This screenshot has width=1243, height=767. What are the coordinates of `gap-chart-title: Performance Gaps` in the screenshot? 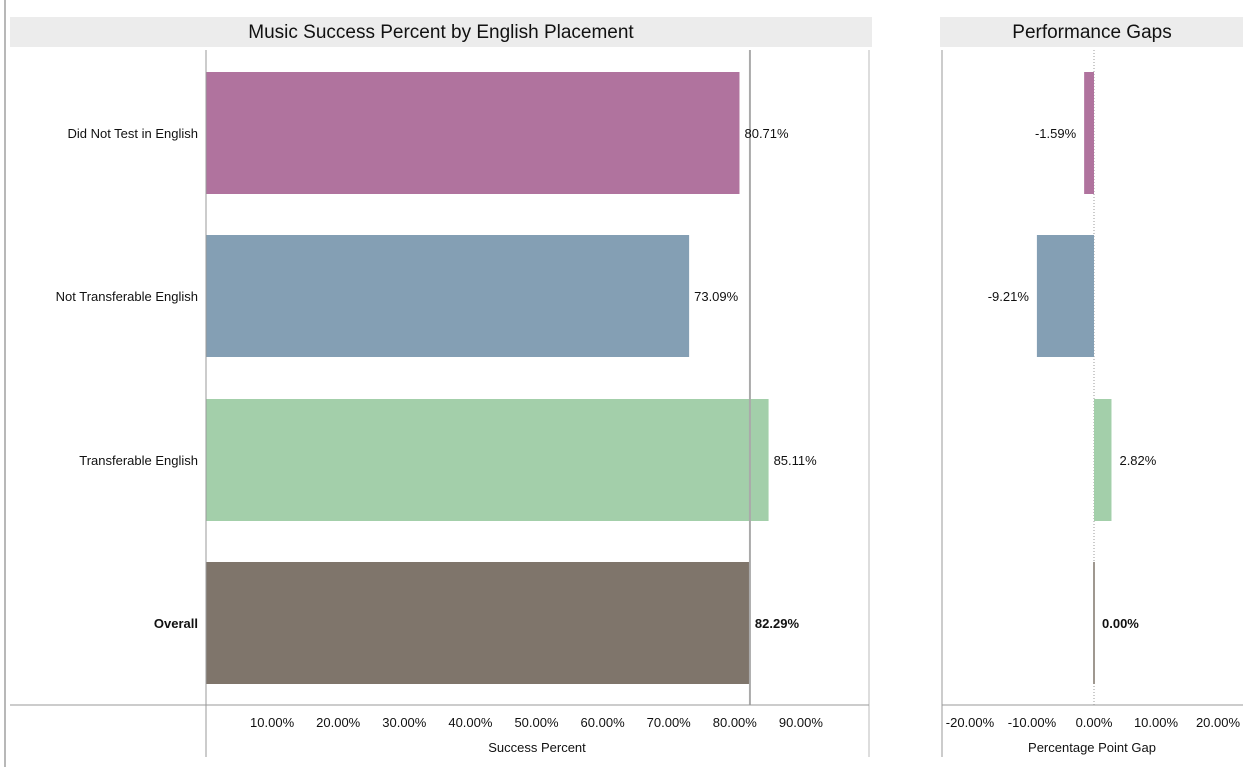 It's located at (1091, 32).